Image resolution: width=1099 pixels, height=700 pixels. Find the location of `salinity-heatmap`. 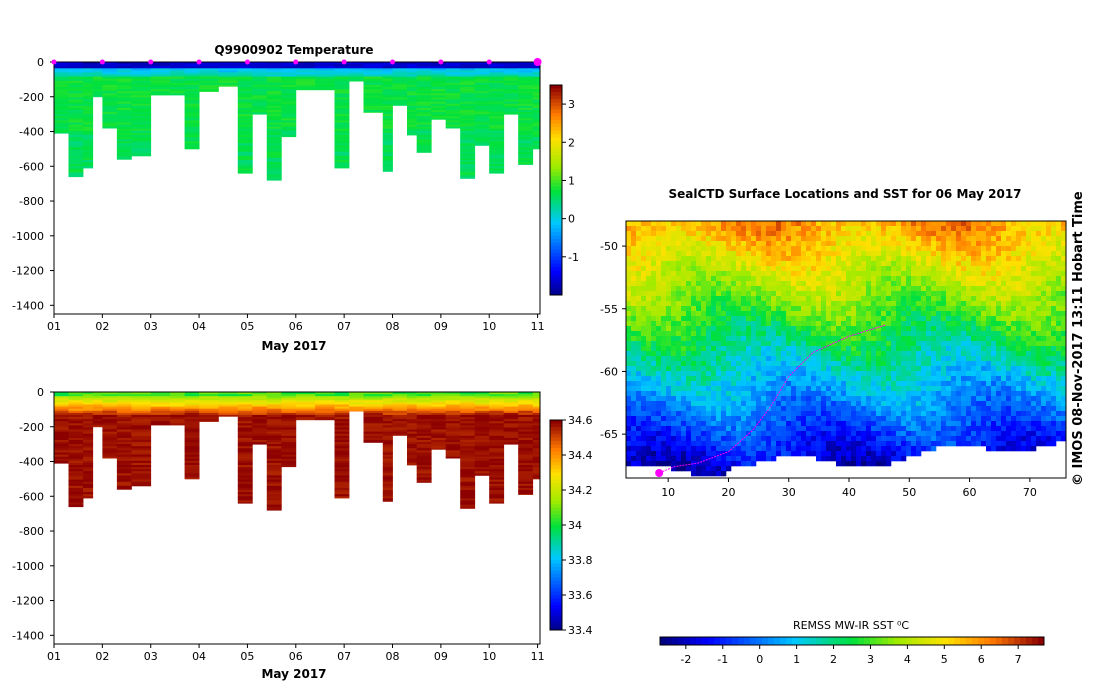

salinity-heatmap is located at coordinates (297, 451).